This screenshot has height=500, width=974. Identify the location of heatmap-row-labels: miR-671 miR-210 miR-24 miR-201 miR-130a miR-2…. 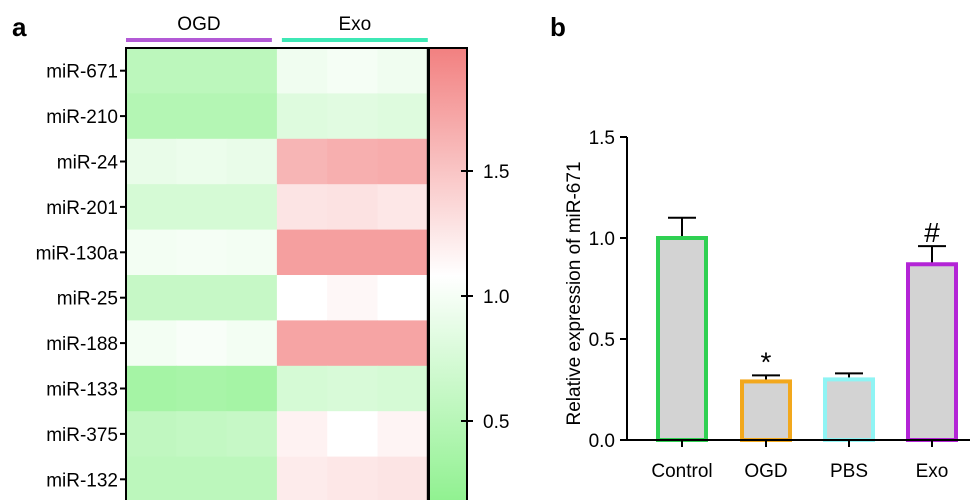
(81, 276).